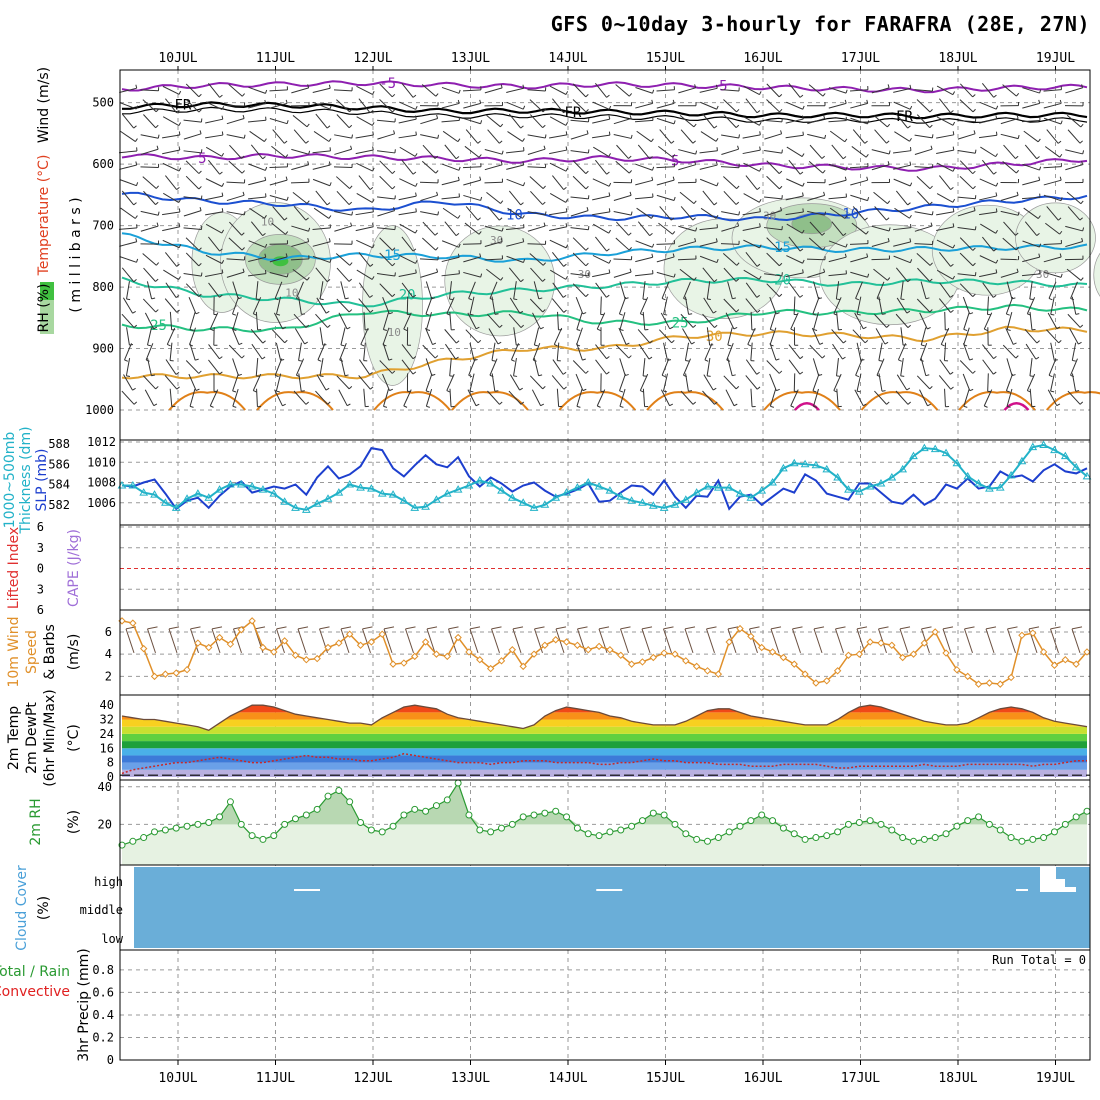 The image size is (1100, 1100). Describe the element at coordinates (604, 640) in the screenshot. I see `surface-wind-barbs` at that location.